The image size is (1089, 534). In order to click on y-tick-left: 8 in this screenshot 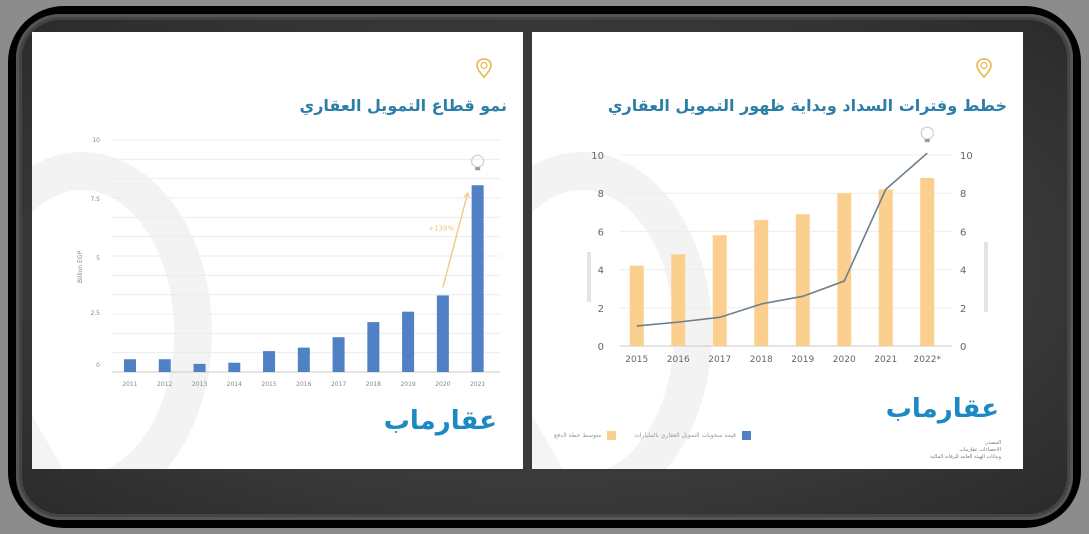, I will do `click(601, 194)`.